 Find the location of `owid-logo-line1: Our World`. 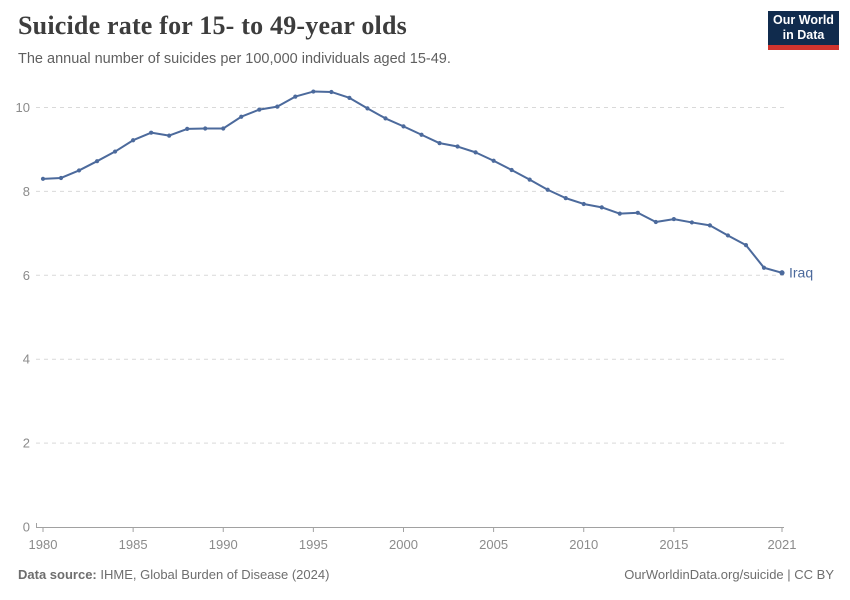

owid-logo-line1: Our World is located at coordinates (803, 20).